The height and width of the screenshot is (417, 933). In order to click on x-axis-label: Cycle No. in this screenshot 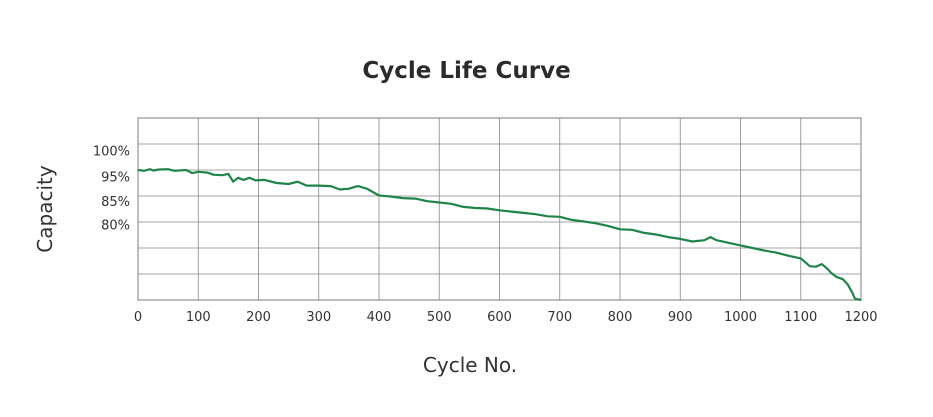, I will do `click(470, 365)`.